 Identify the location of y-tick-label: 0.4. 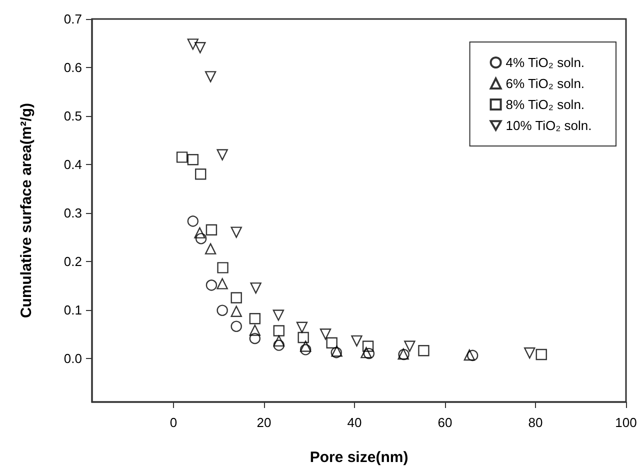
(73, 164).